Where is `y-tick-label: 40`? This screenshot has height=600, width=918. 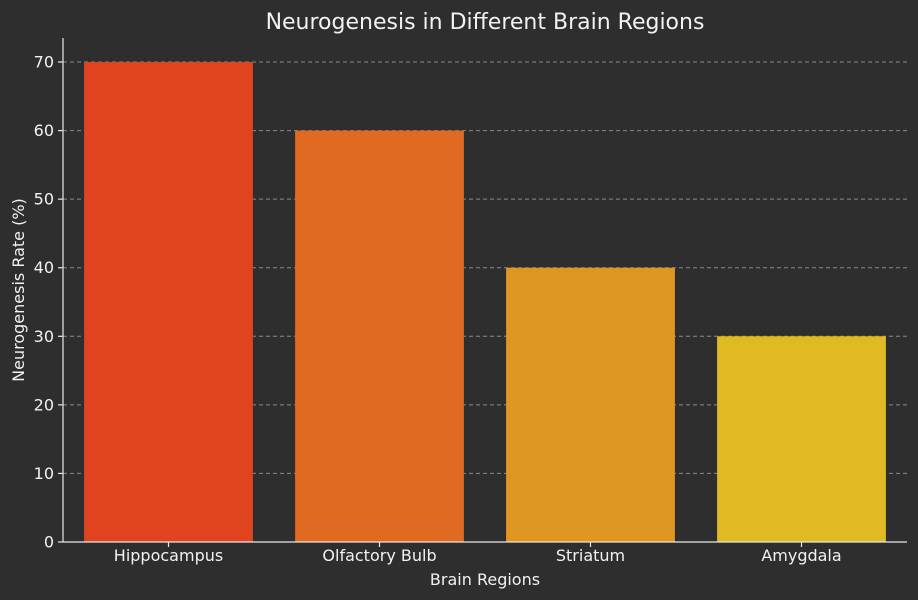 y-tick-label: 40 is located at coordinates (44, 267).